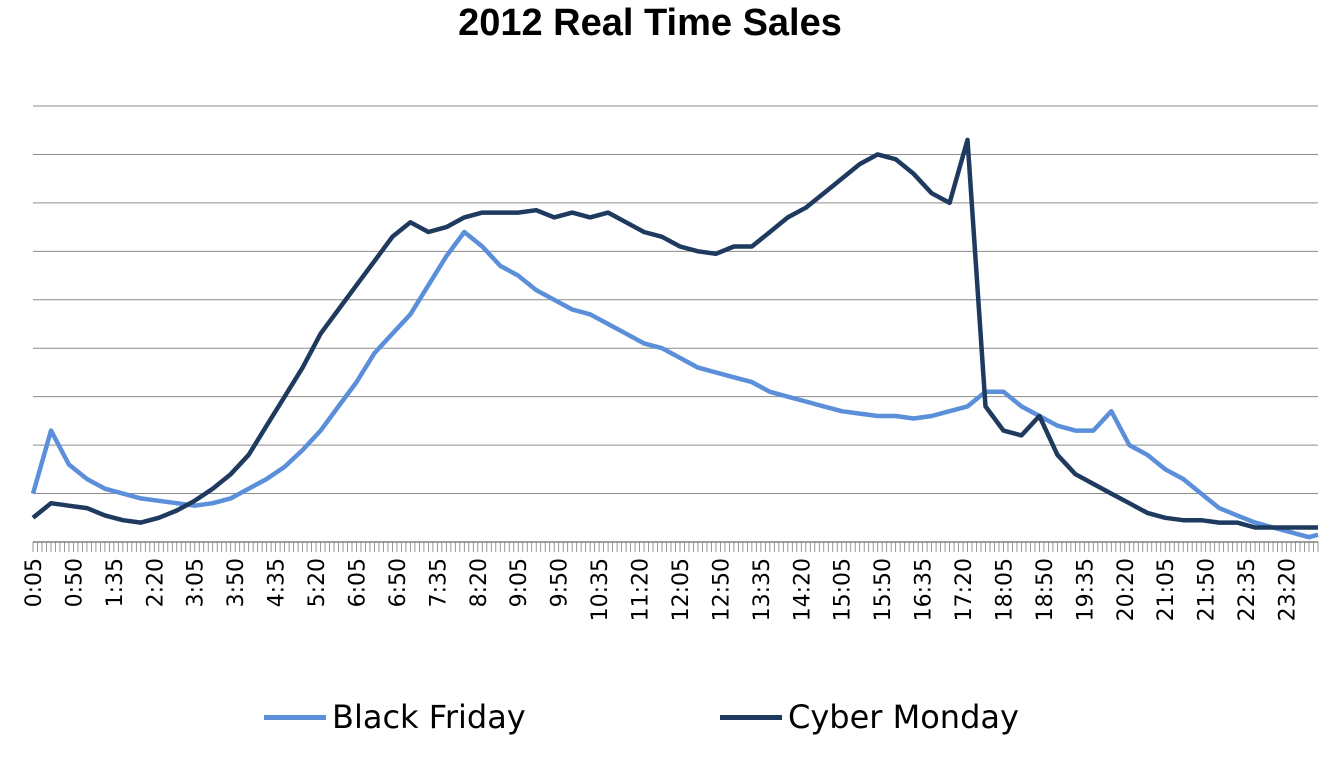 The image size is (1344, 757). I want to click on x-tick-label: 4:35, so click(277, 582).